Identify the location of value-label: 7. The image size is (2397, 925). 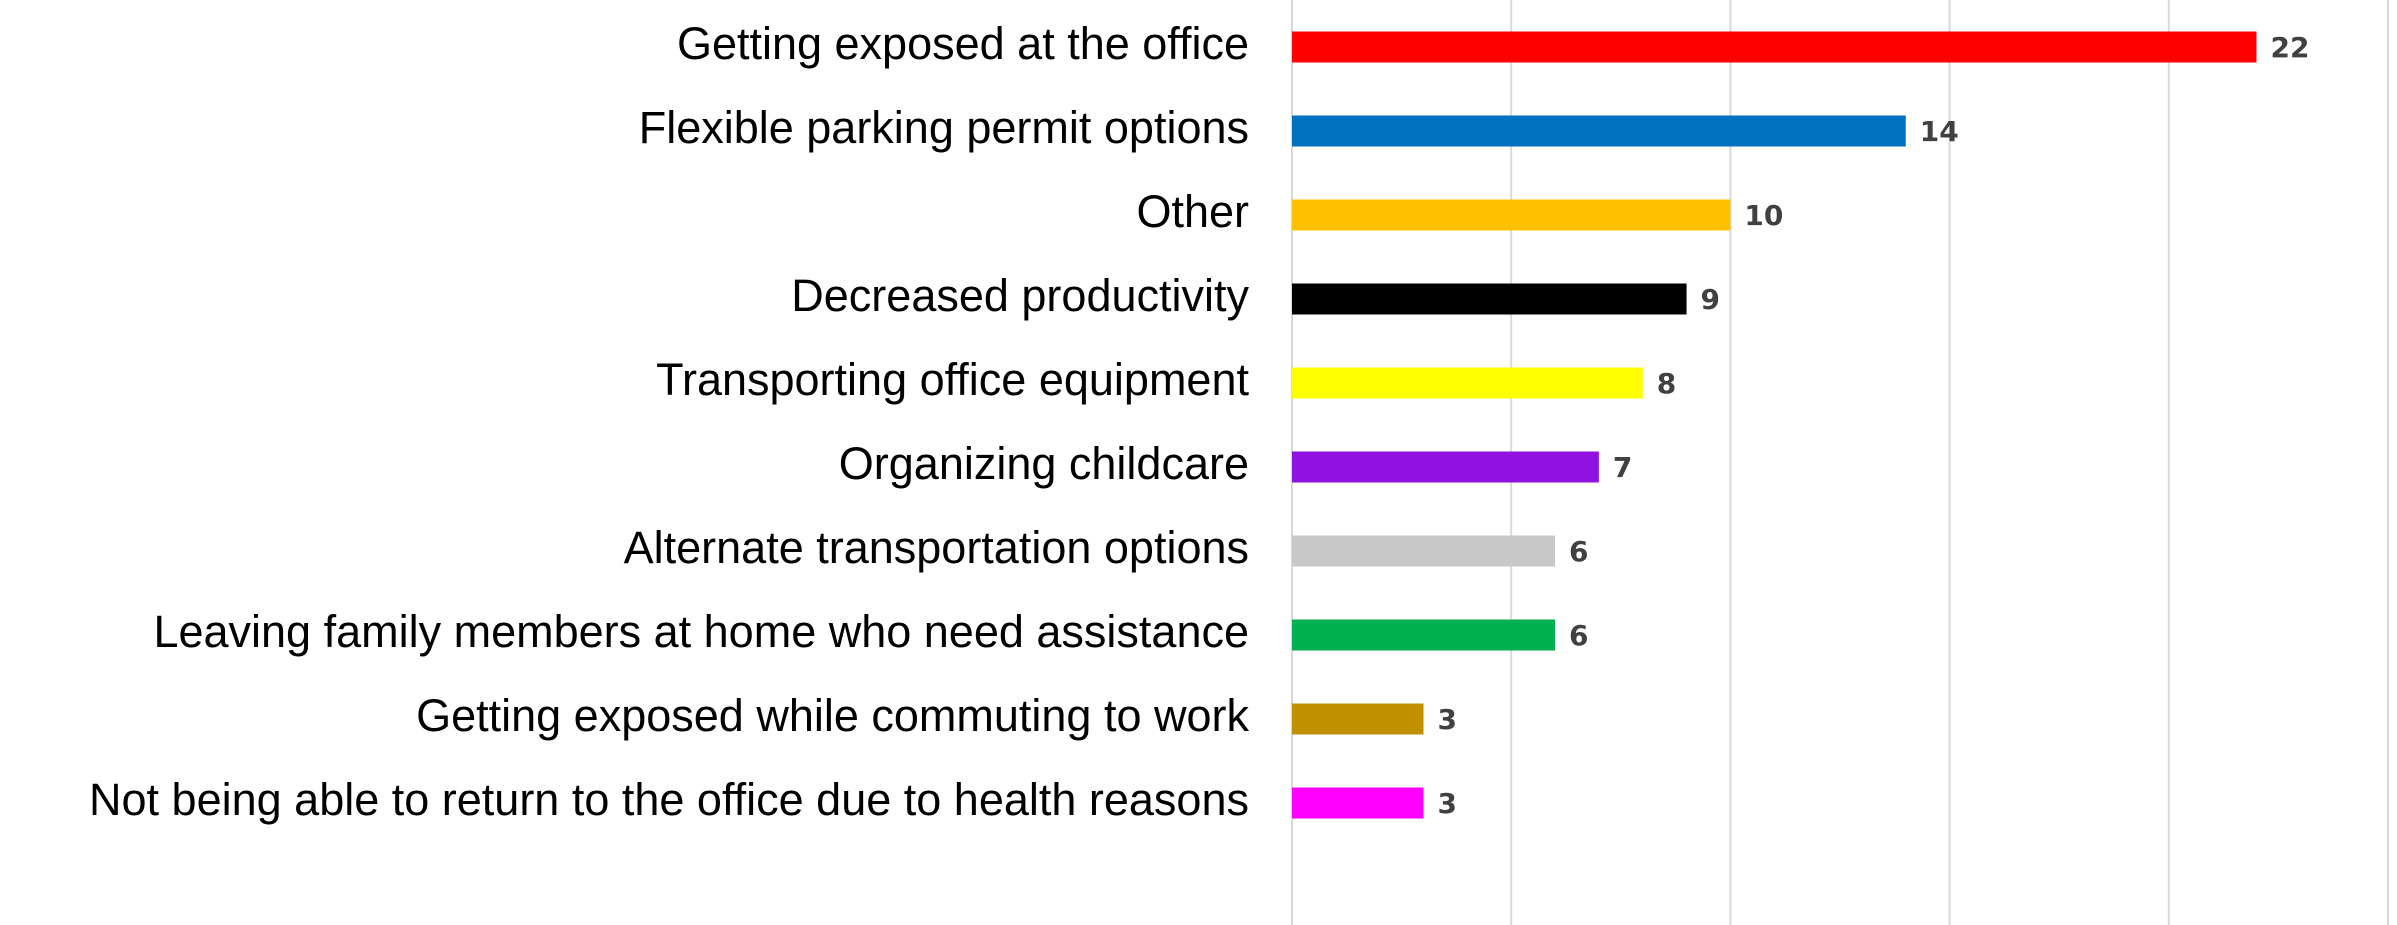
(1622, 467).